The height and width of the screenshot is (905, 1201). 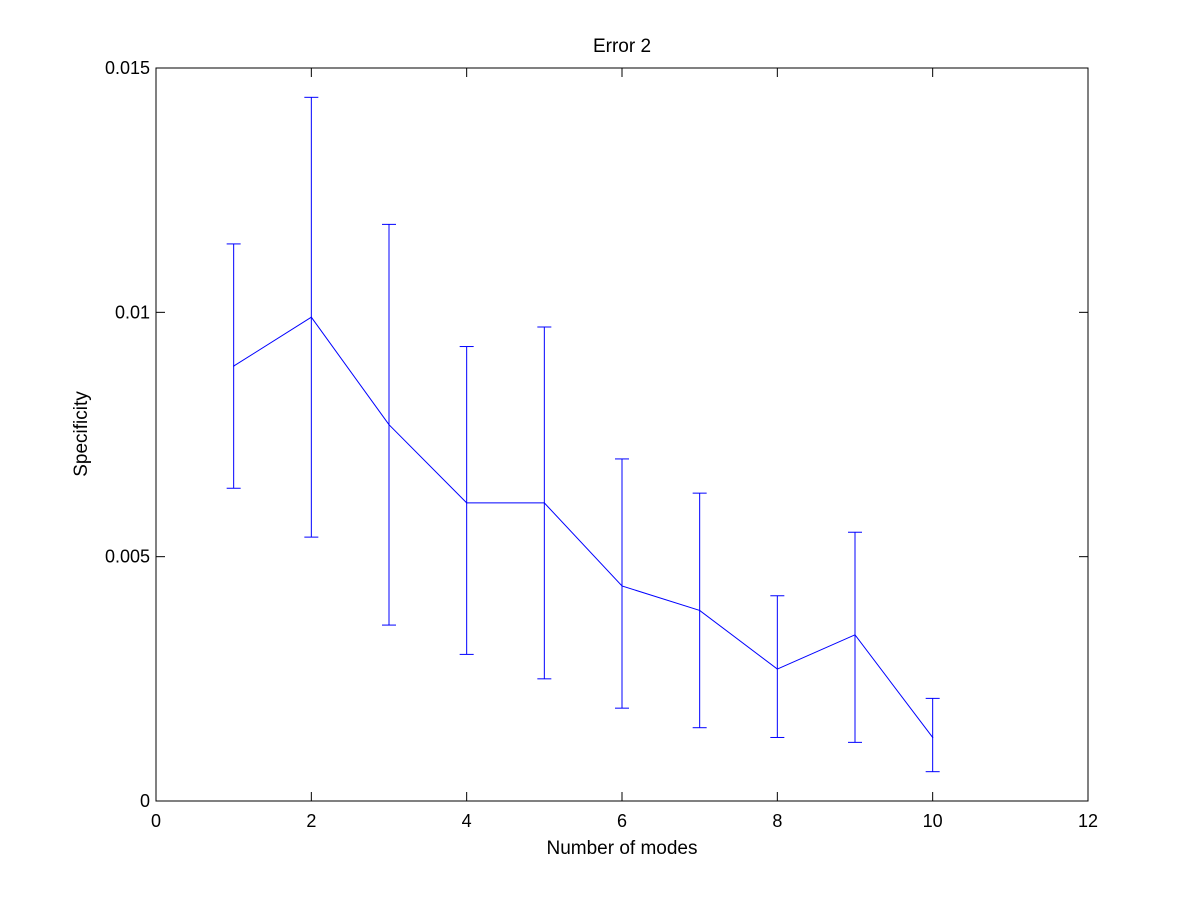 What do you see at coordinates (132, 312) in the screenshot?
I see `y-tick-label: 0.01` at bounding box center [132, 312].